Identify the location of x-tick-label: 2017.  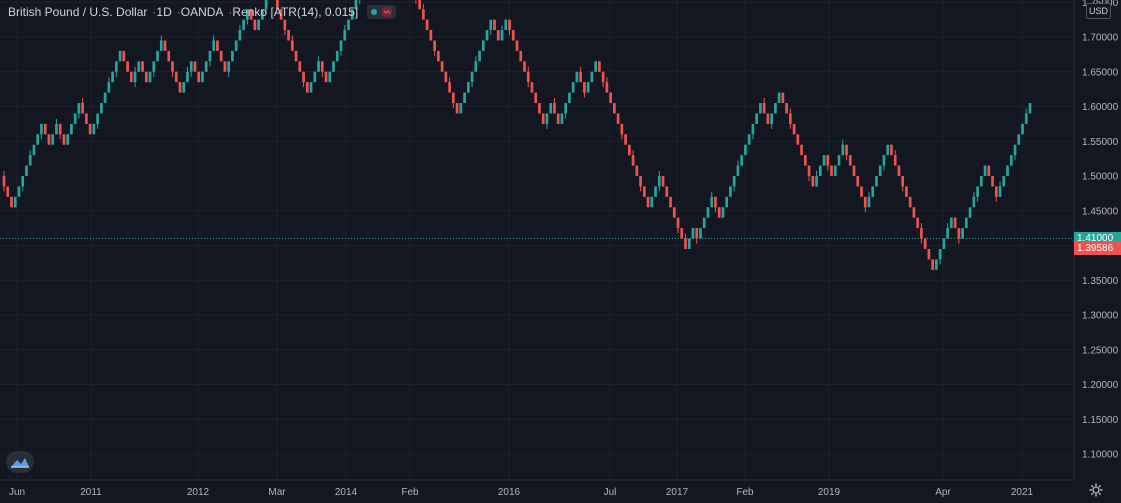
(677, 492).